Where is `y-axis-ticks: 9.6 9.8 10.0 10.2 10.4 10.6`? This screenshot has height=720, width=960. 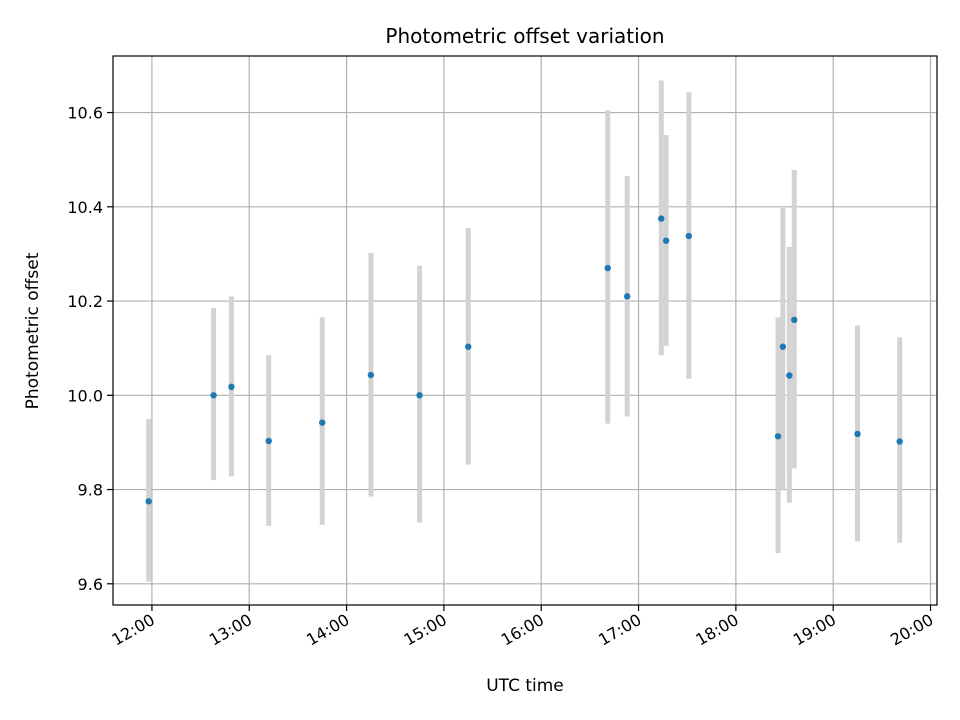
y-axis-ticks: 9.6 9.8 10.0 10.2 10.4 10.6 is located at coordinates (90, 349).